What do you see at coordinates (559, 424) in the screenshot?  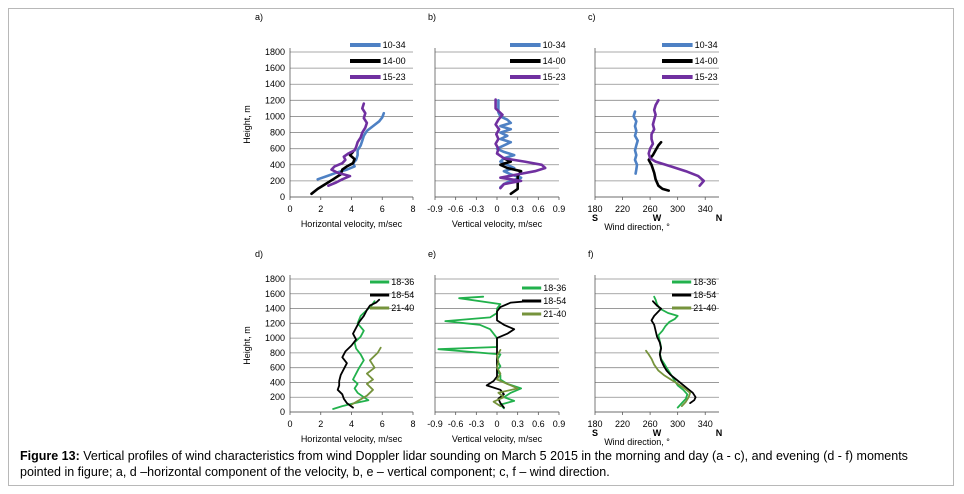 I see `chart-5-x-tick-label: 0.9` at bounding box center [559, 424].